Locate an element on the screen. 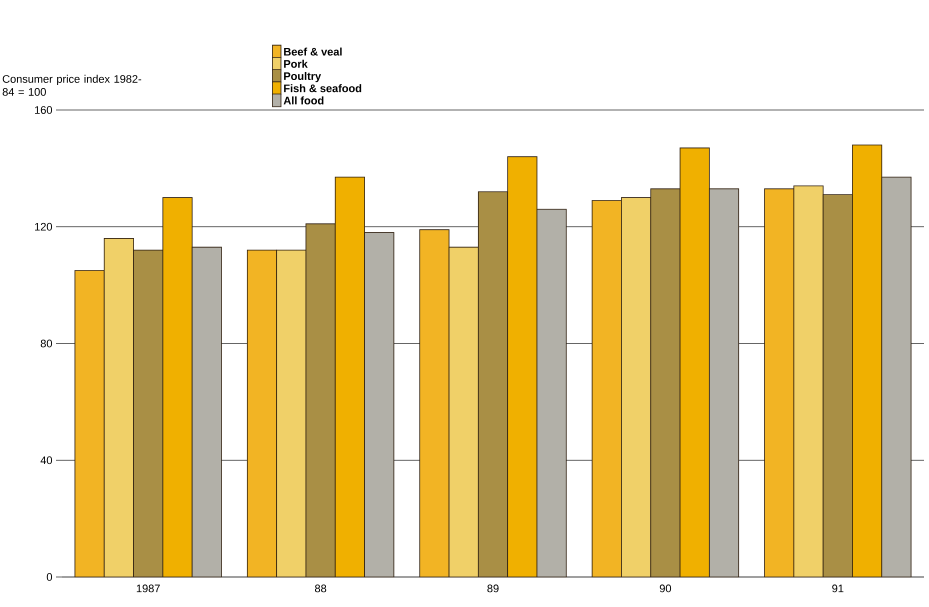 The height and width of the screenshot is (607, 929). legend-label: All food is located at coordinates (304, 100).